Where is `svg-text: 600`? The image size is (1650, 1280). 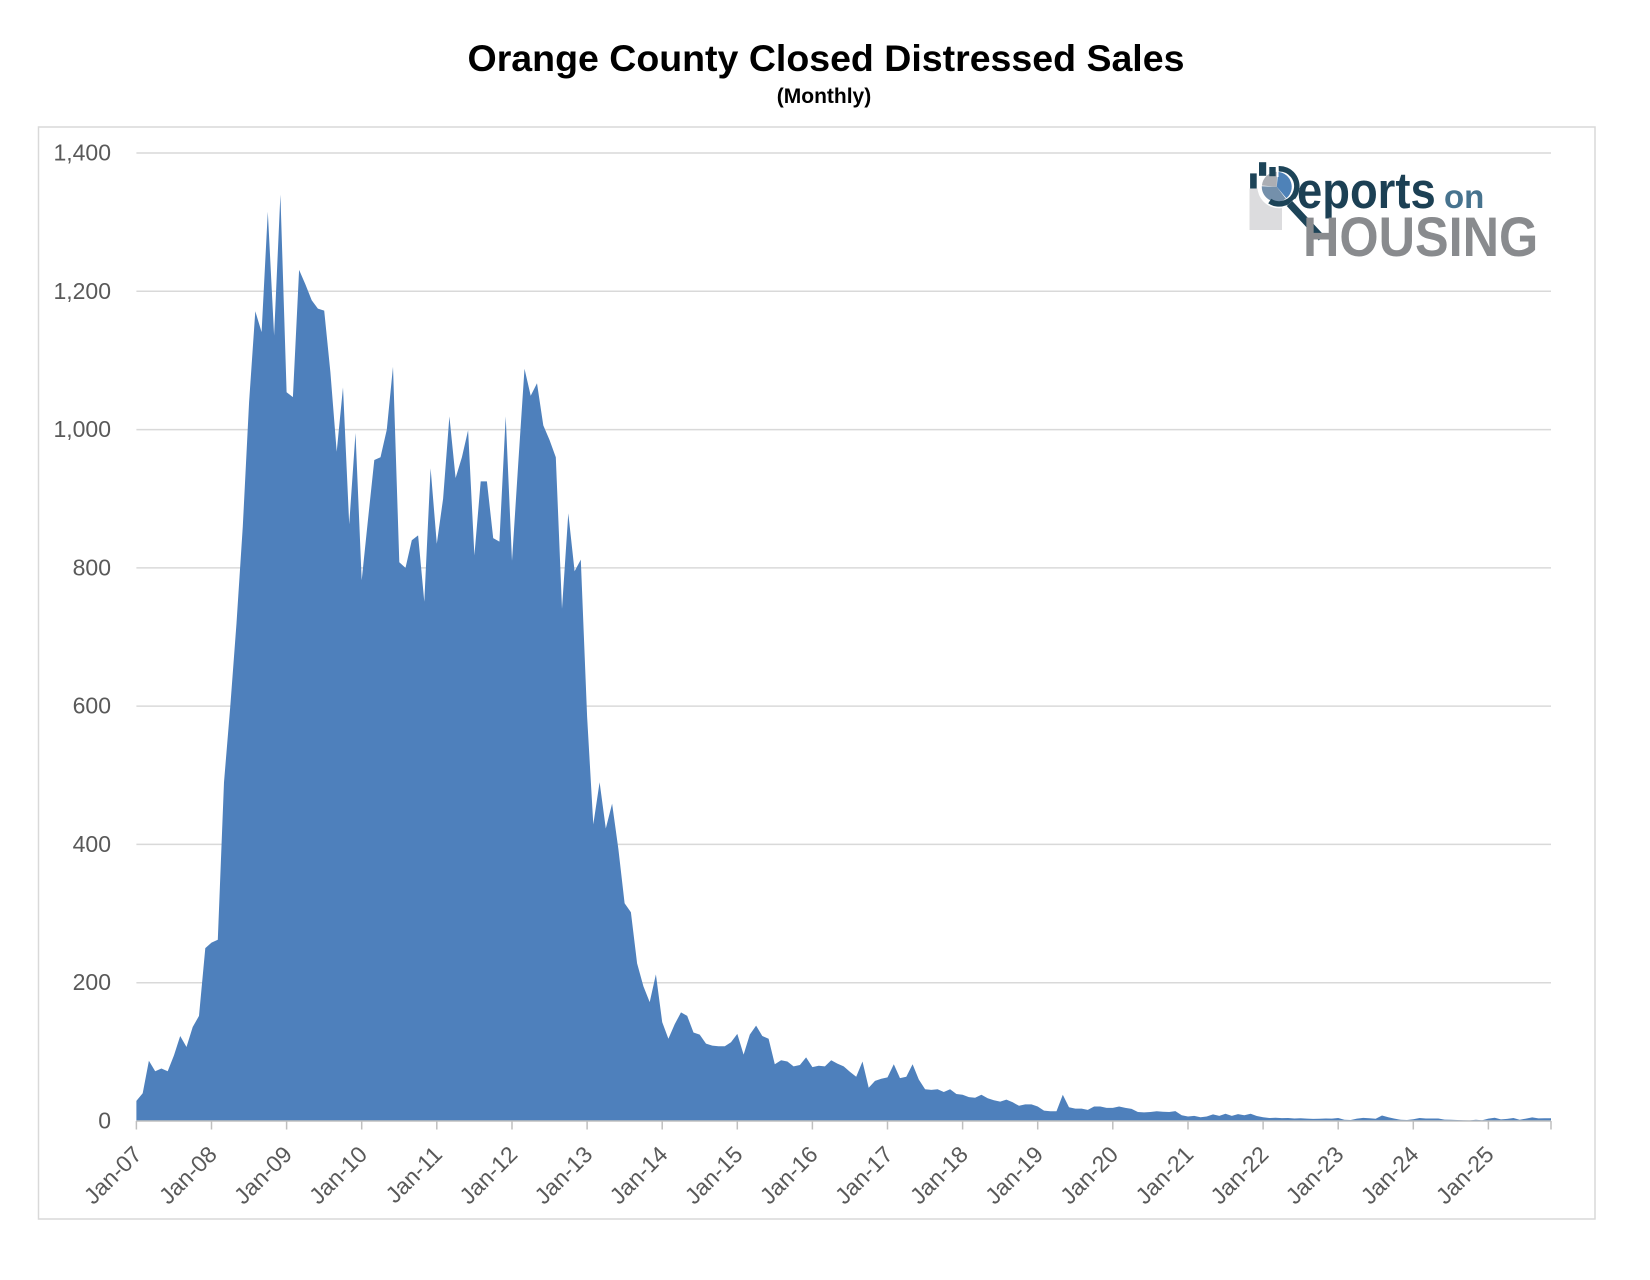 svg-text: 600 is located at coordinates (92, 706).